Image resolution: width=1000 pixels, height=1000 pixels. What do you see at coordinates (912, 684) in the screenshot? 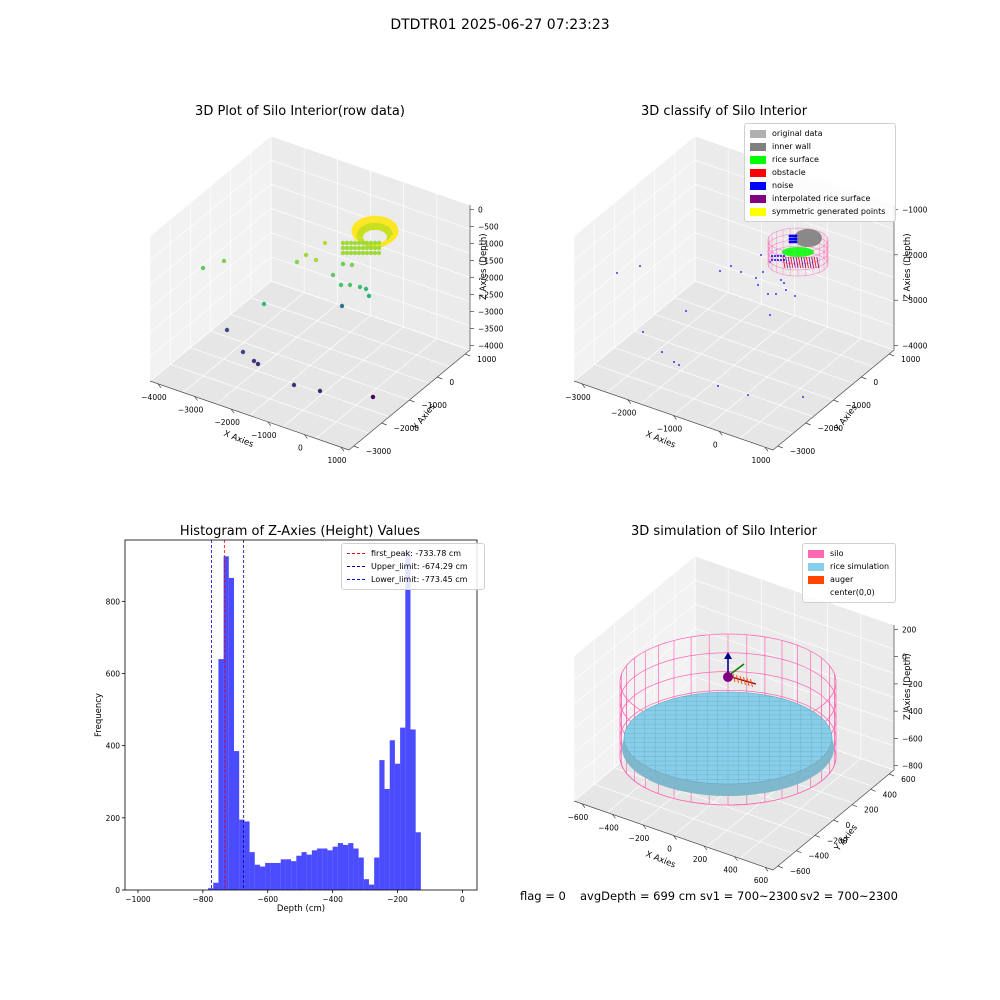
I see `sim-z-tick-label: −200` at bounding box center [912, 684].